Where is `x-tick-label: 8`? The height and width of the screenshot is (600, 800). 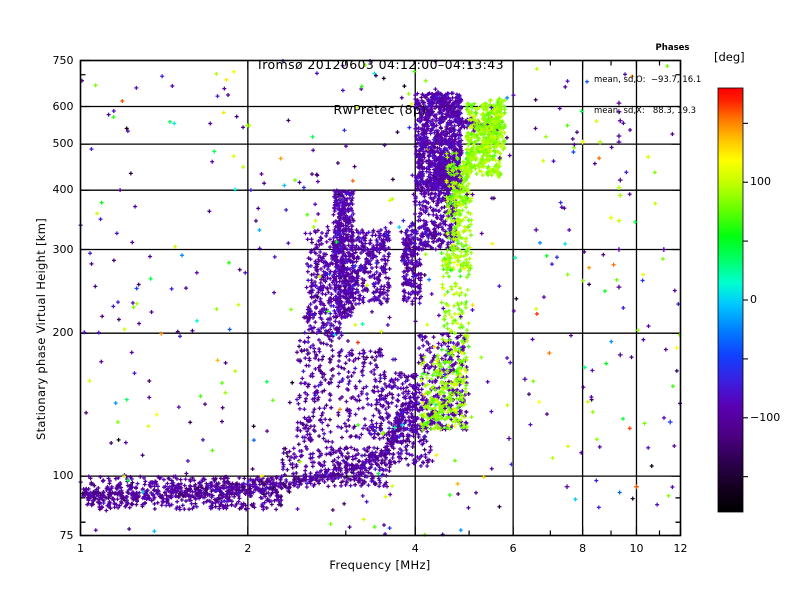 x-tick-label: 8 is located at coordinates (583, 548).